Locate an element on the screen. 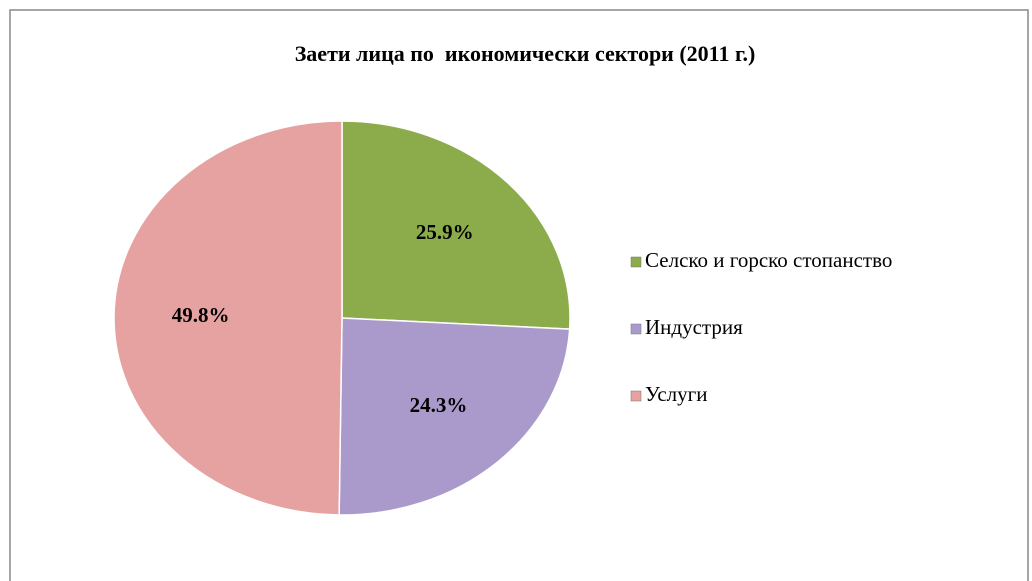 The width and height of the screenshot is (1032, 581). legend-label: Индустрия is located at coordinates (694, 327).